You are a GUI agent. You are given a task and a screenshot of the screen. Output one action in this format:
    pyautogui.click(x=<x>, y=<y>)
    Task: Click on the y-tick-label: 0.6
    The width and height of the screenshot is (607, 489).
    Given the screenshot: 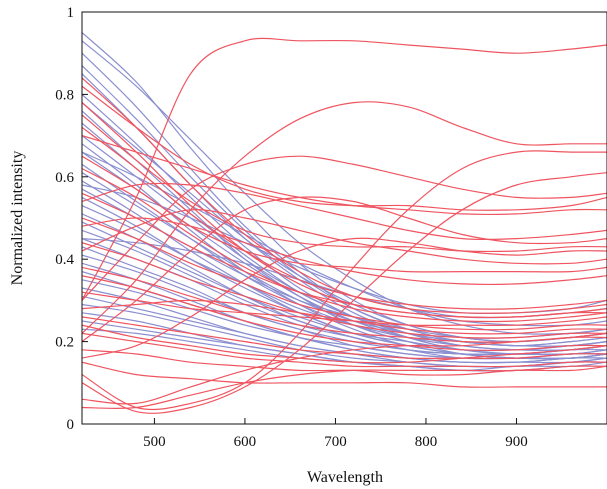 What is the action you would take?
    pyautogui.click(x=64, y=178)
    